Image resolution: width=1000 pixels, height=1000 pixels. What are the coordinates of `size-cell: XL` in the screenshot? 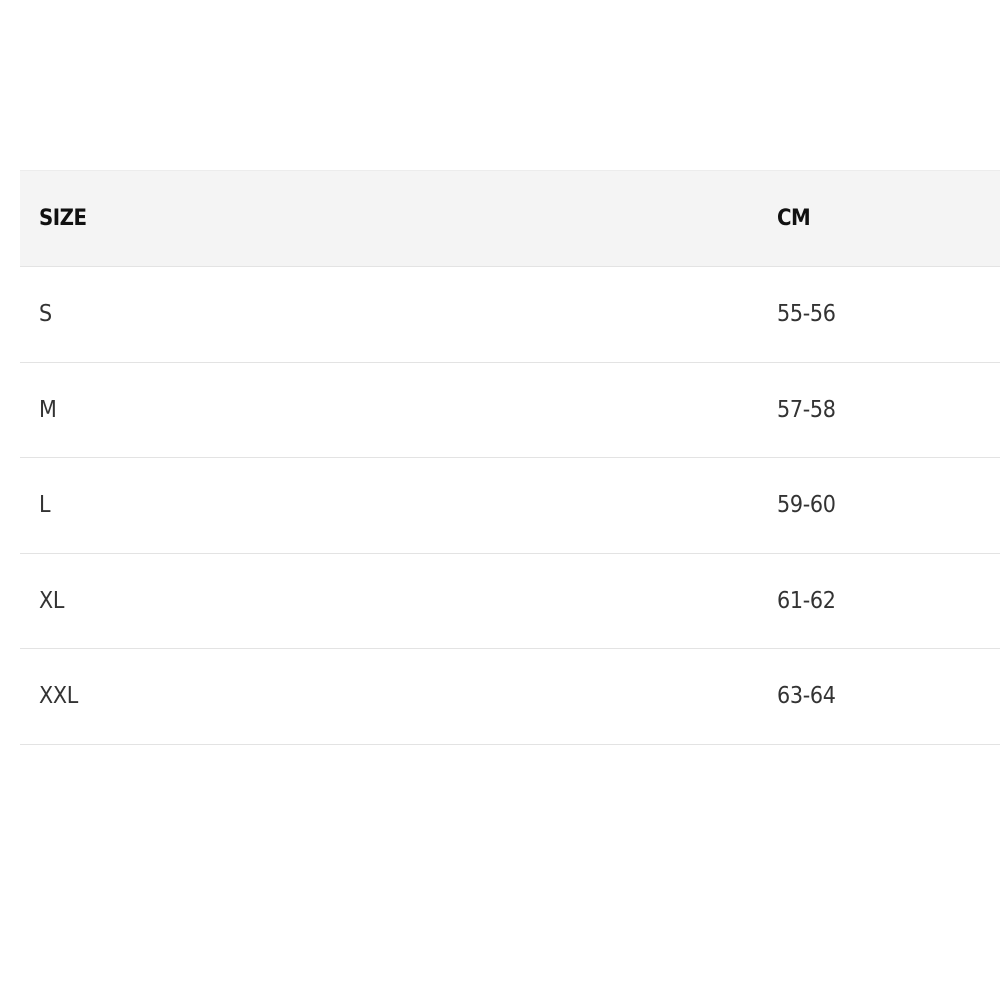 It's located at (52, 600).